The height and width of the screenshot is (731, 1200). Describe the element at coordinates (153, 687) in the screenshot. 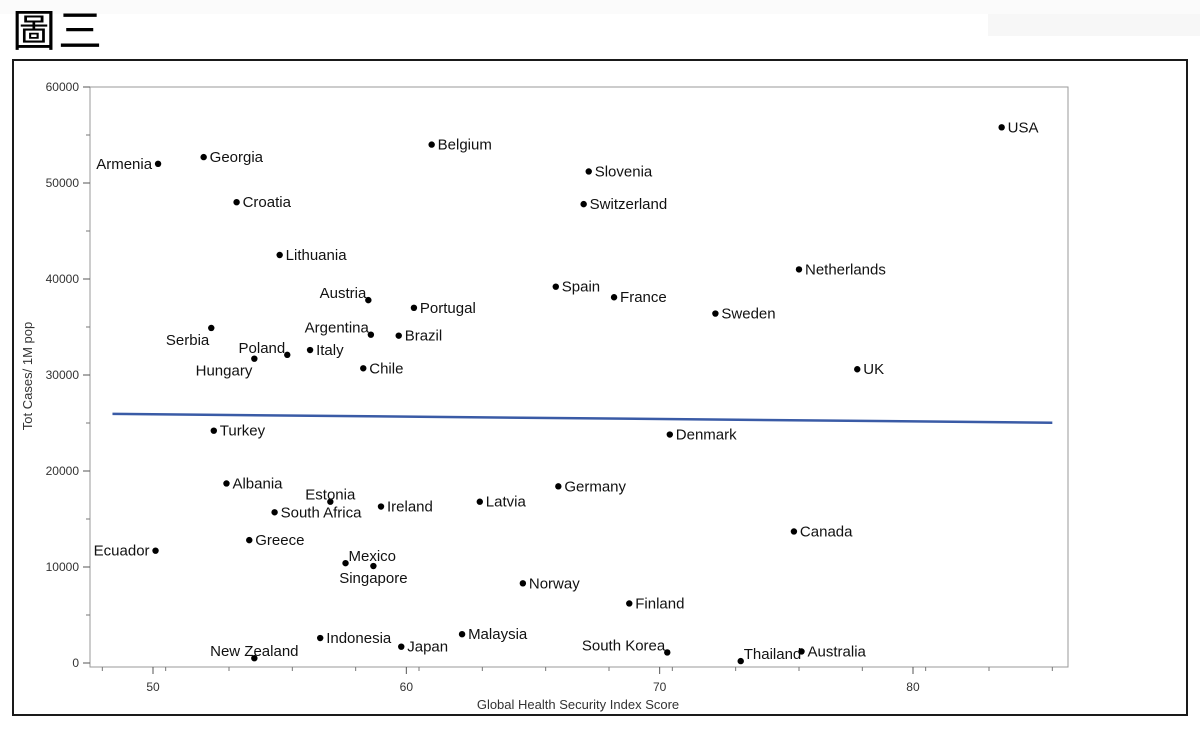

I see `x-tick-label: 50` at that location.